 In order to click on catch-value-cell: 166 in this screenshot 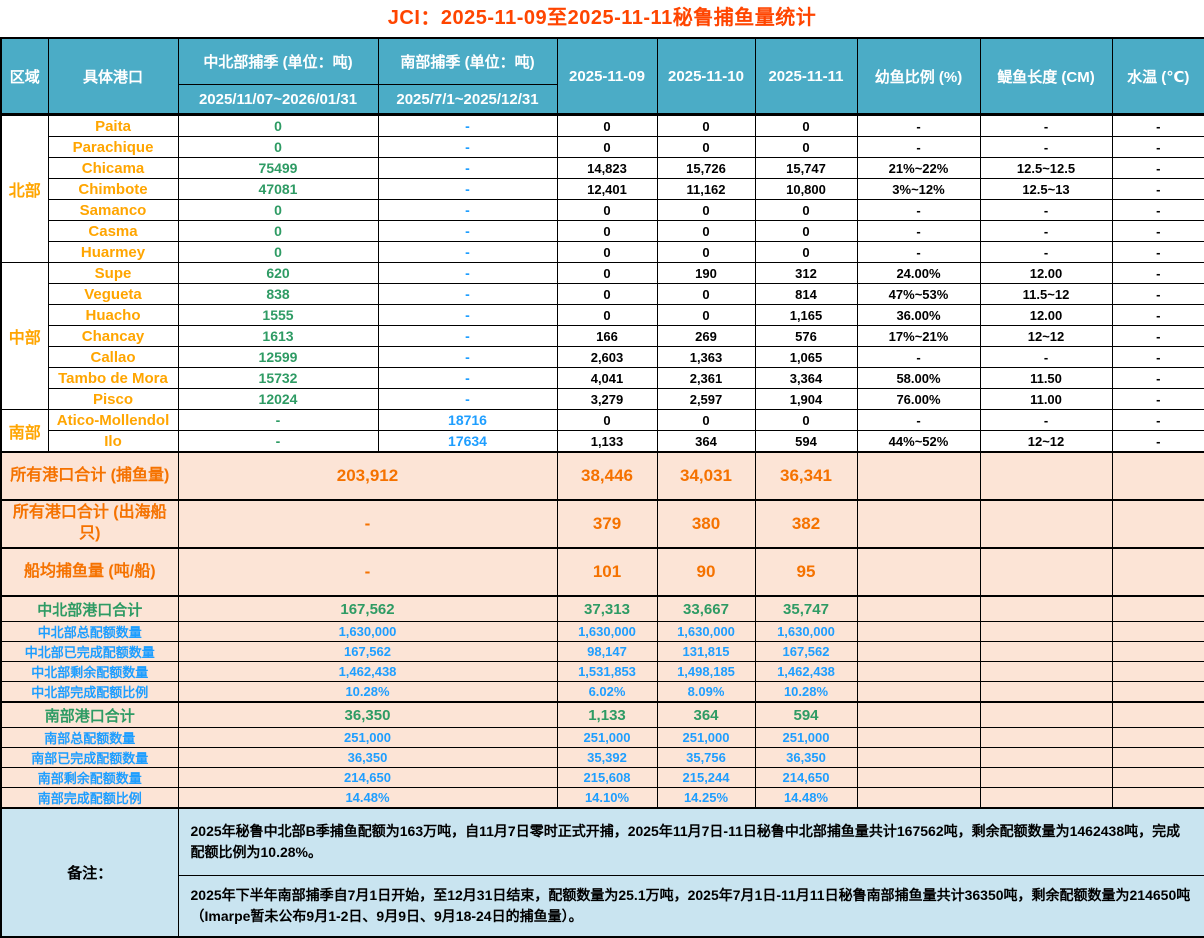, I will do `click(607, 336)`.